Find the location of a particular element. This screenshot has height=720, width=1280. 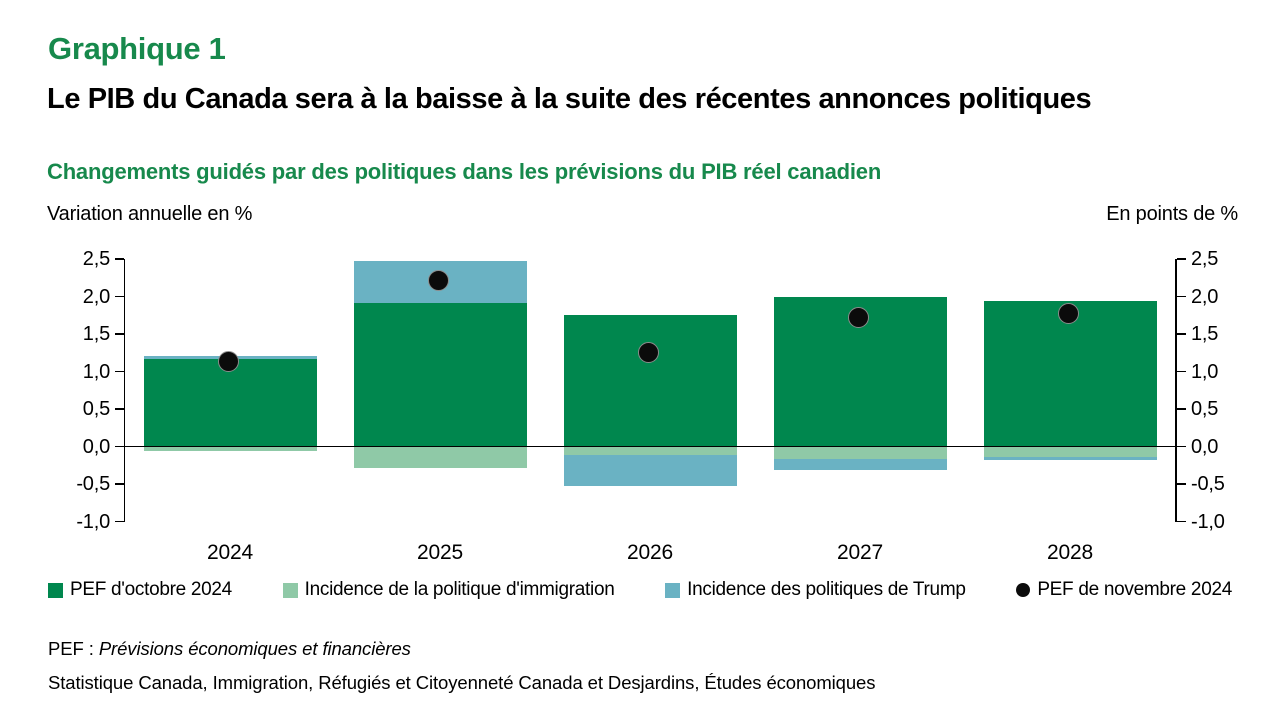

y-tick-label-left: 1,5 is located at coordinates (96, 334).